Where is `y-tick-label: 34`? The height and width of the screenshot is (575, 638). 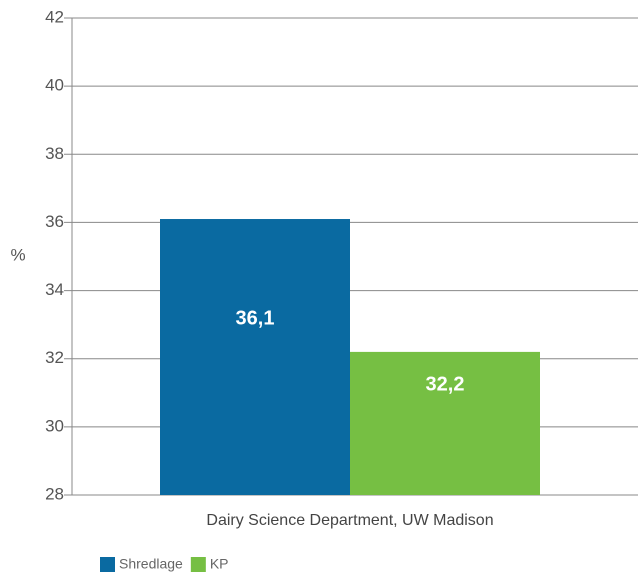 y-tick-label: 34 is located at coordinates (54, 289).